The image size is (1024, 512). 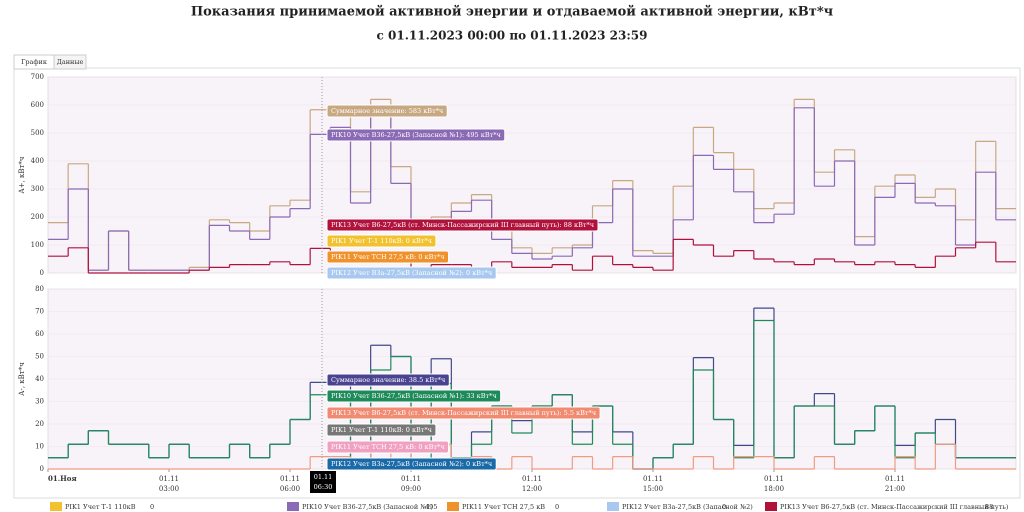 What do you see at coordinates (411, 484) in the screenshot?
I see `x-tick-label: 01.11 09:00` at bounding box center [411, 484].